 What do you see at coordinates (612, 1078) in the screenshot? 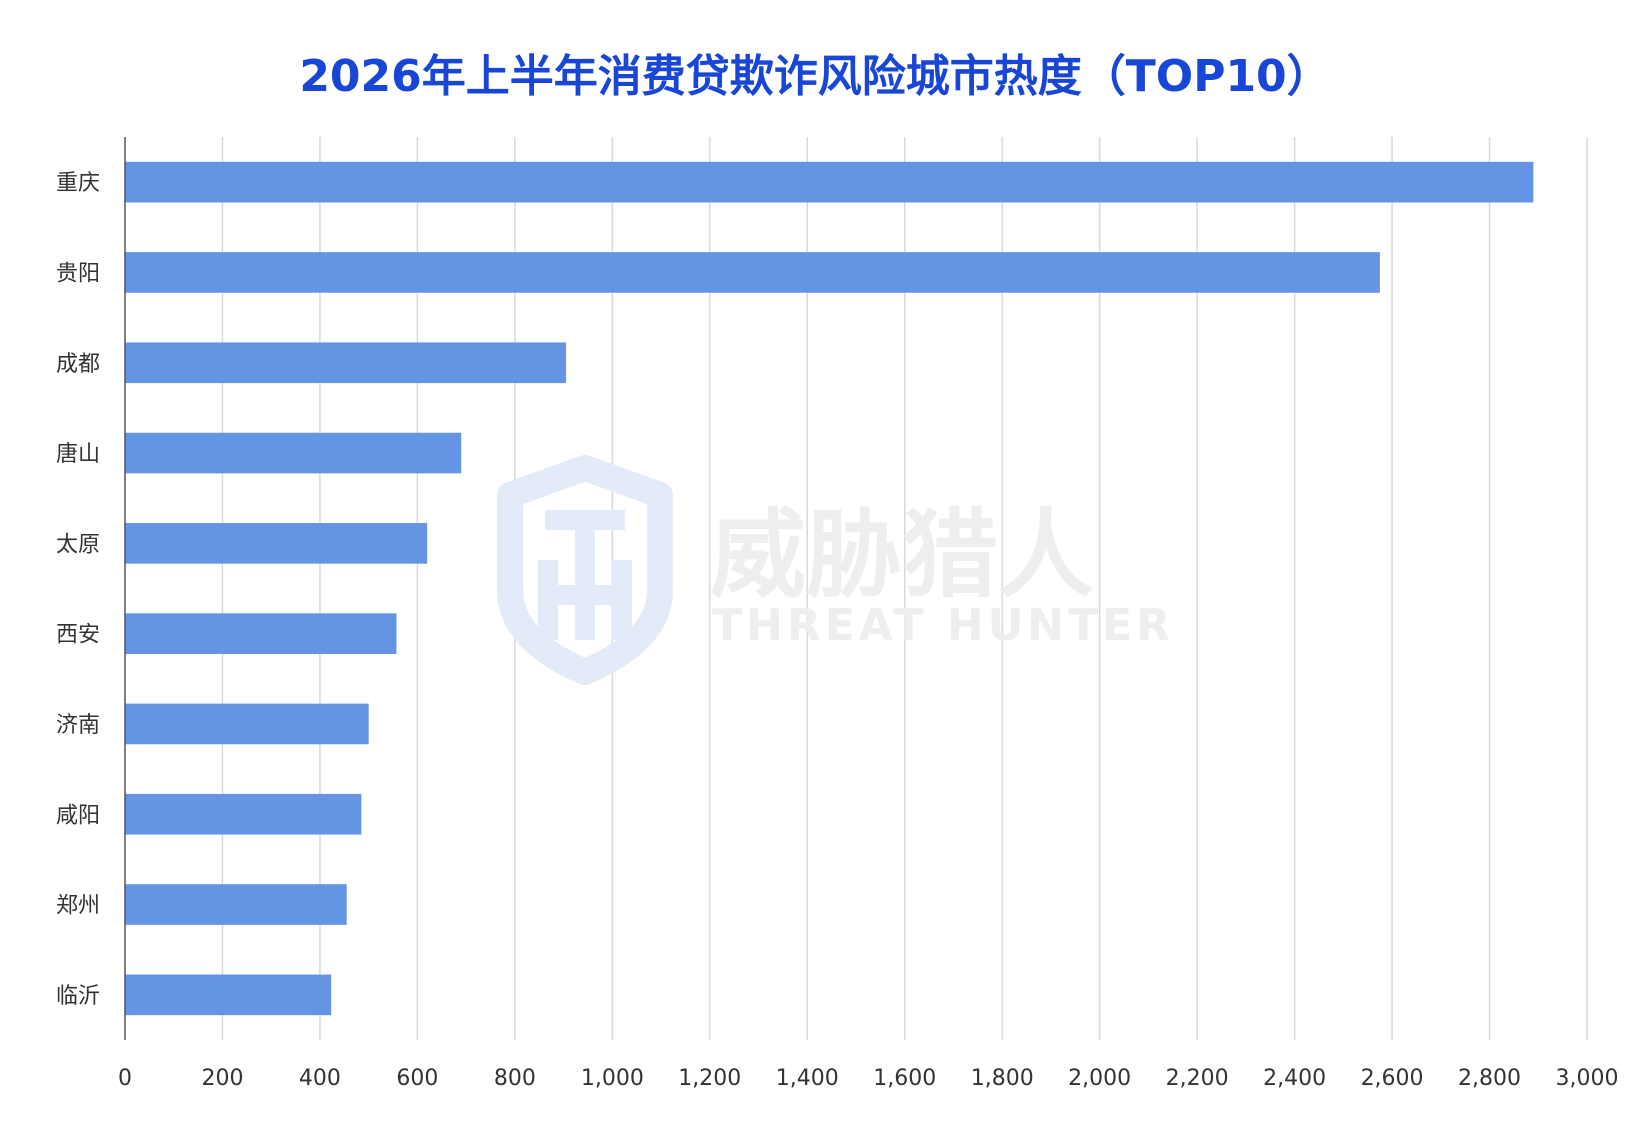
I see `x-tick-label: 1,000` at bounding box center [612, 1078].